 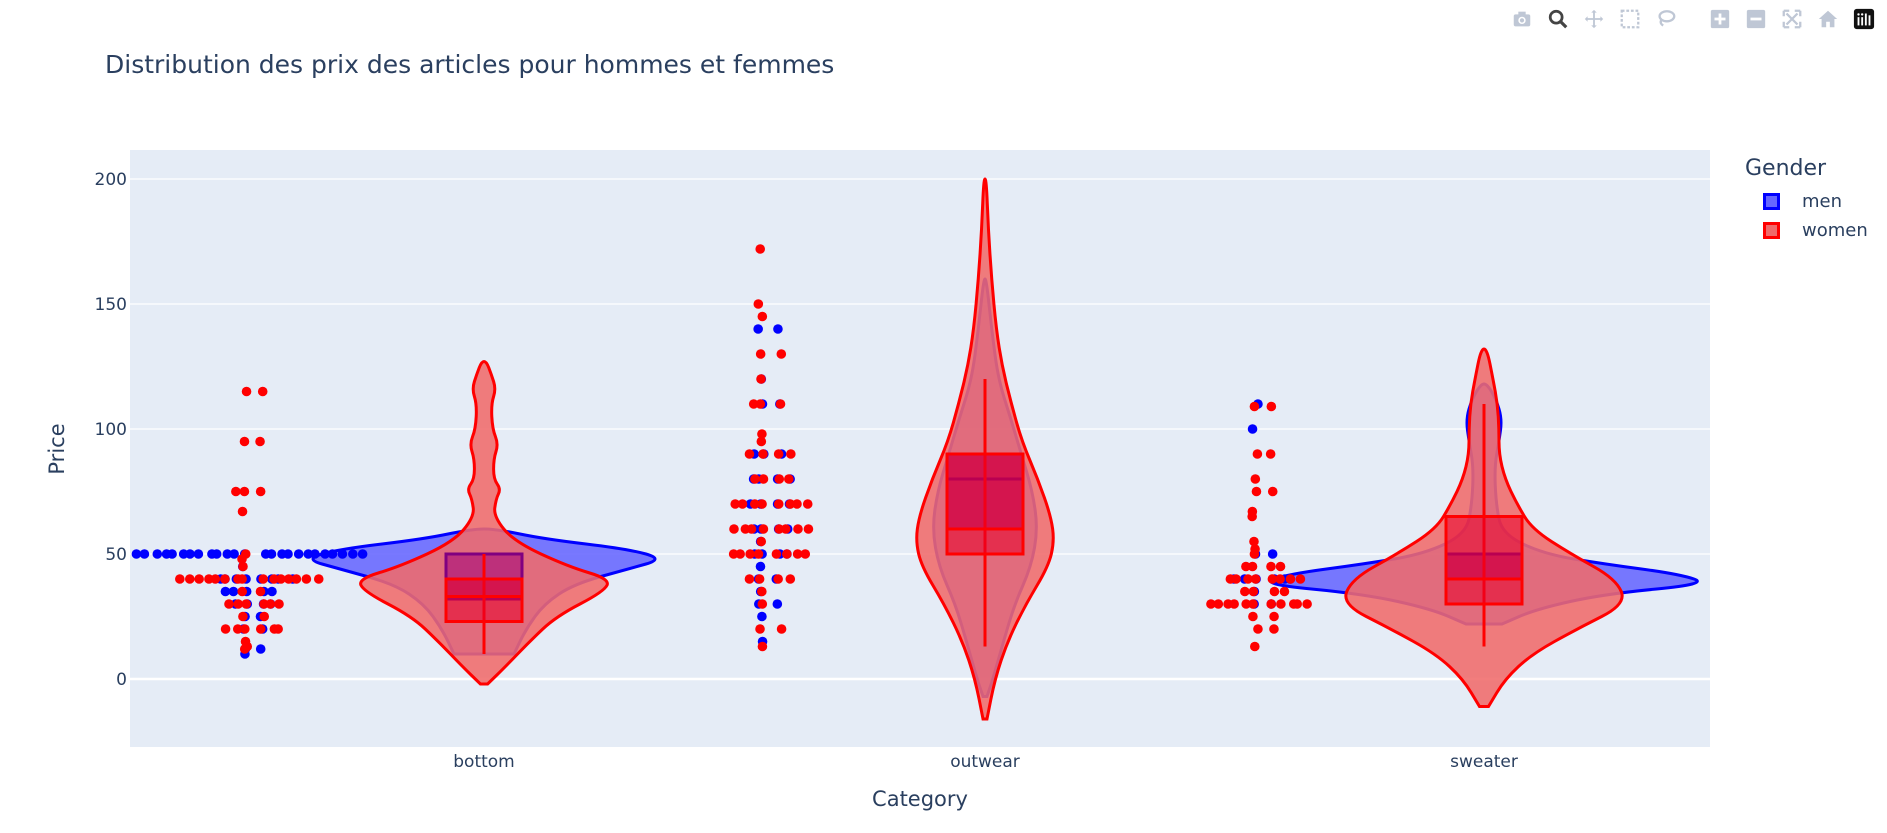 What do you see at coordinates (1630, 19) in the screenshot?
I see `box-select-icon` at bounding box center [1630, 19].